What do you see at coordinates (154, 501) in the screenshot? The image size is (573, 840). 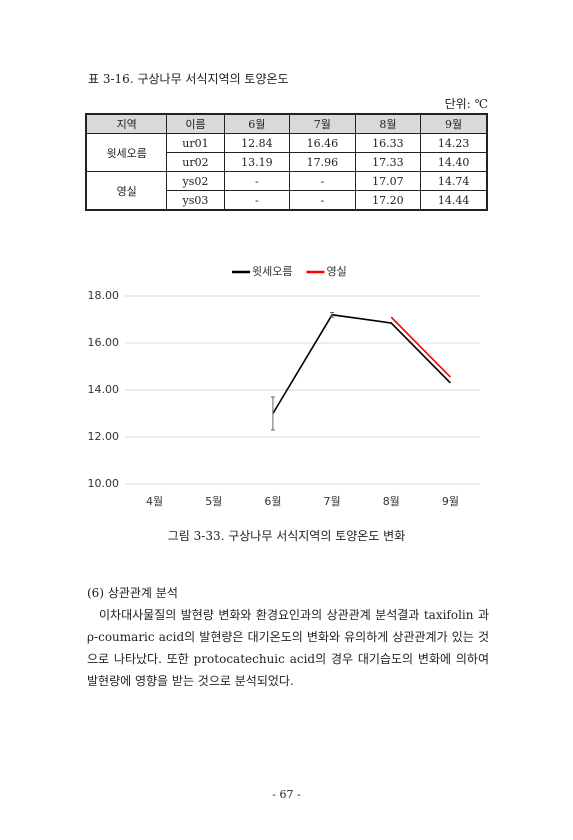 I see `x-tick-label: 4월` at bounding box center [154, 501].